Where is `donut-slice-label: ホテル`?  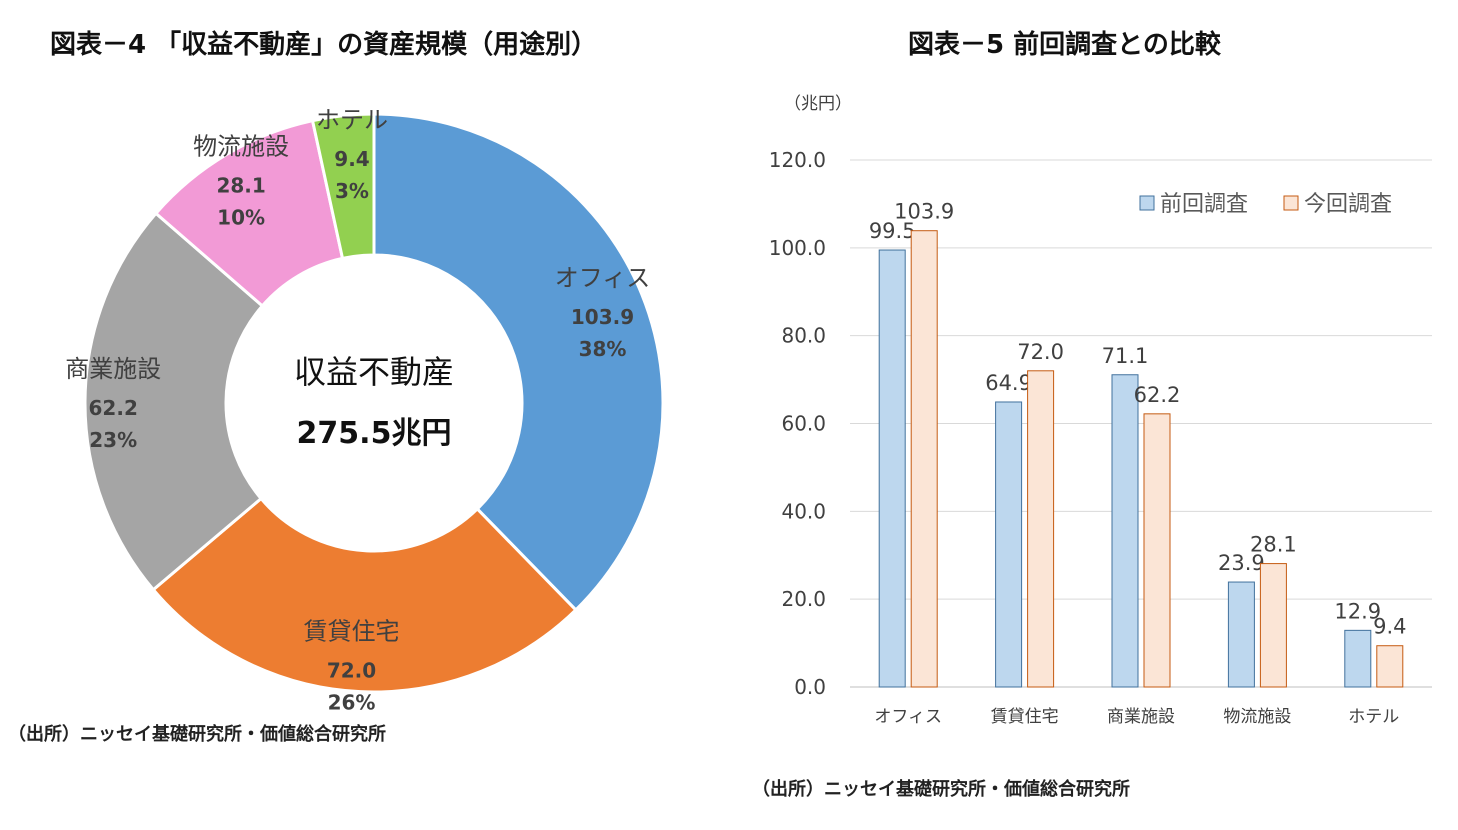
donut-slice-label: ホテル is located at coordinates (352, 120).